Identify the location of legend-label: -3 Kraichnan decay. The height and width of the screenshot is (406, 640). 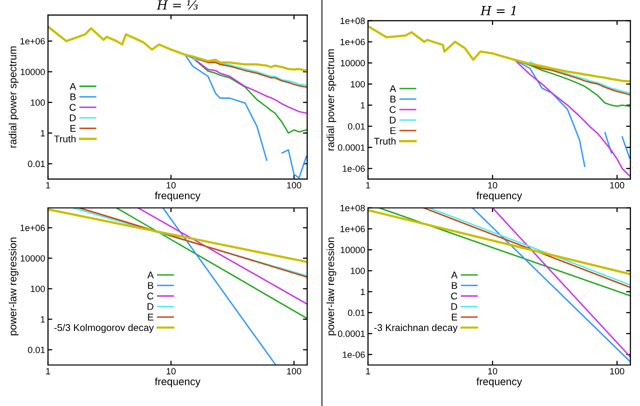
(416, 328).